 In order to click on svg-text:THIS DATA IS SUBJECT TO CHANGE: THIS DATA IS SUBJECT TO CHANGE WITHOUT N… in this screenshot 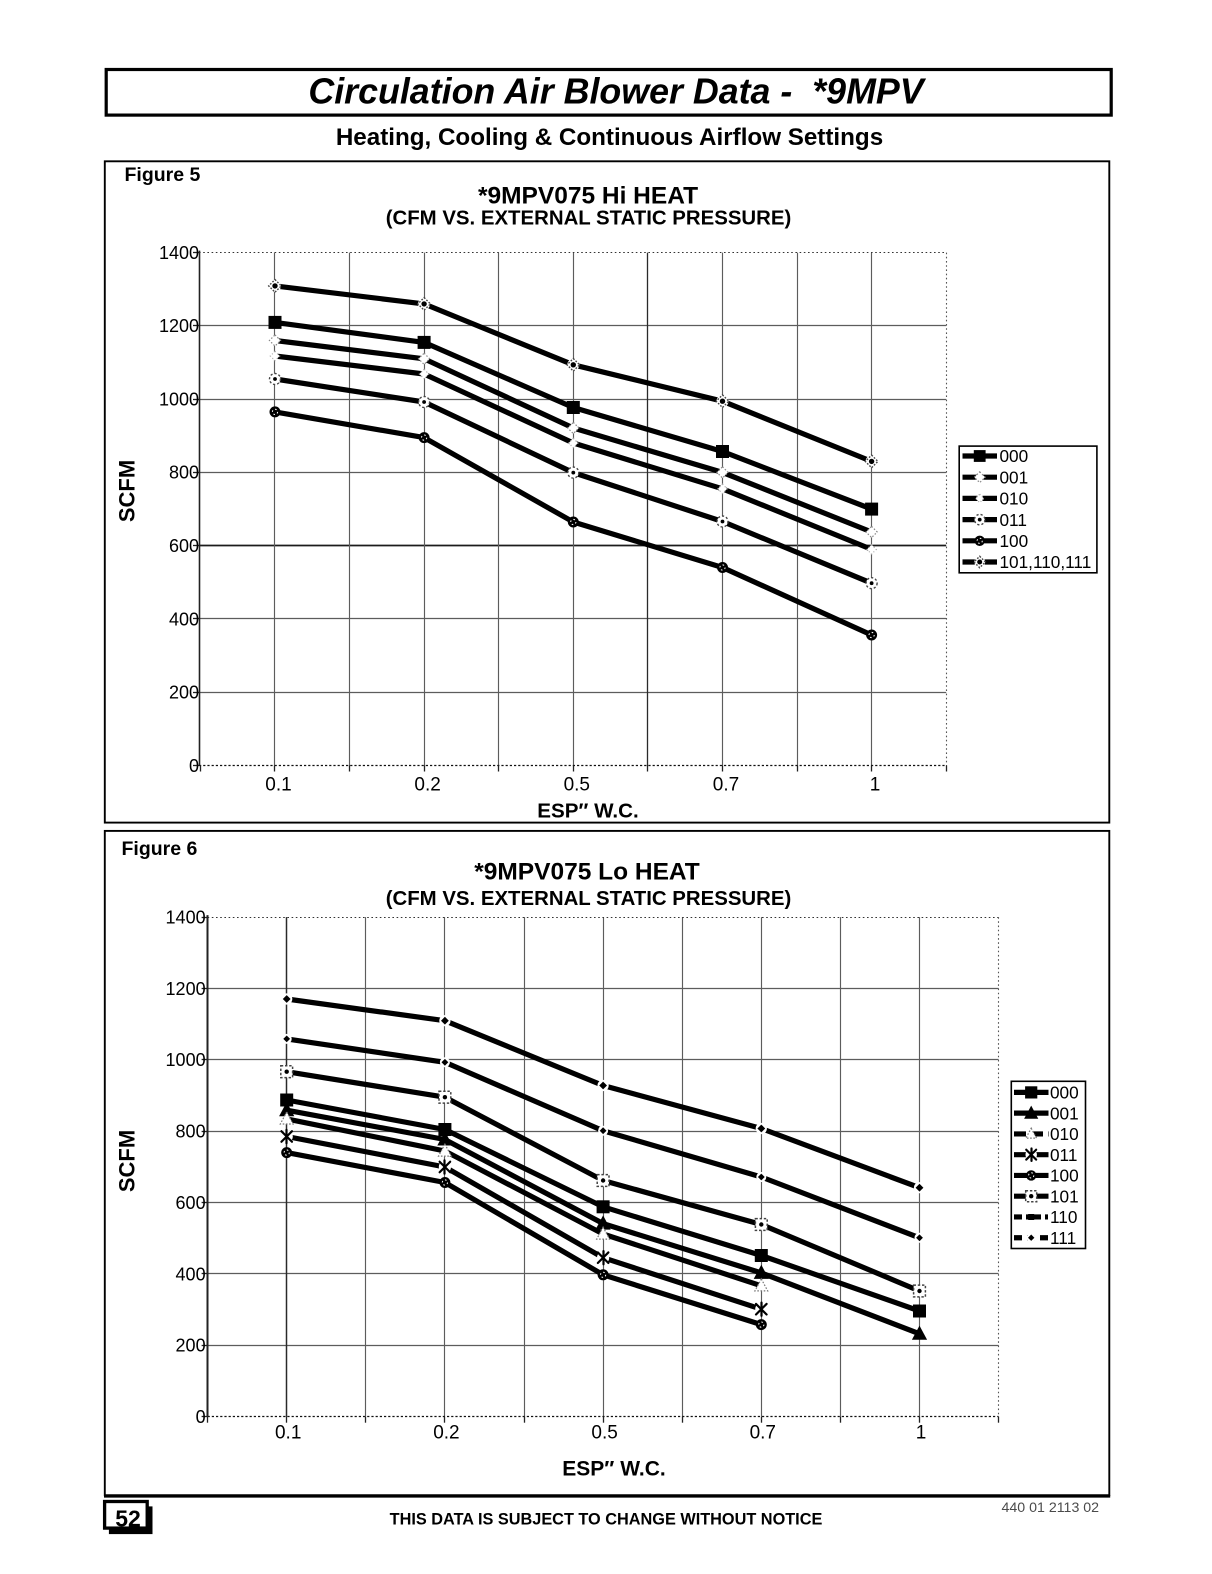, I will do `click(606, 1520)`.